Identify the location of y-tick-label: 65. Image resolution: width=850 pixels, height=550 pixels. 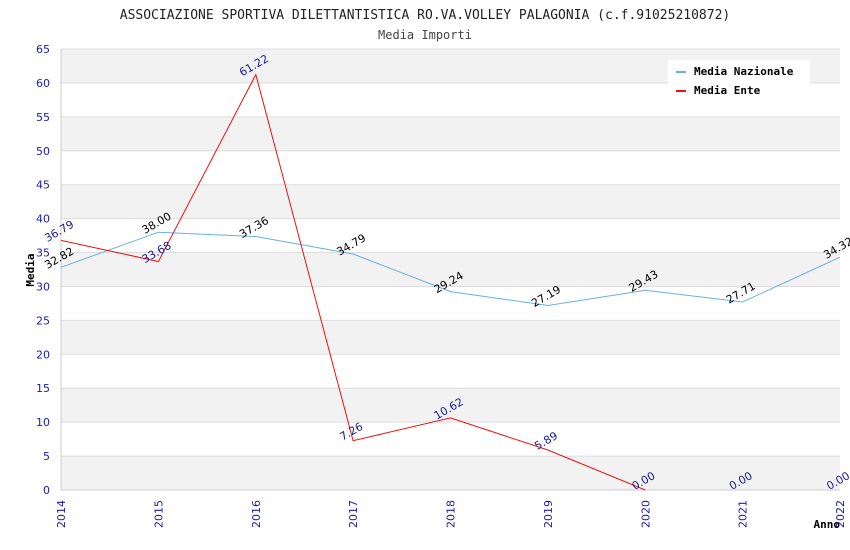
(43, 49).